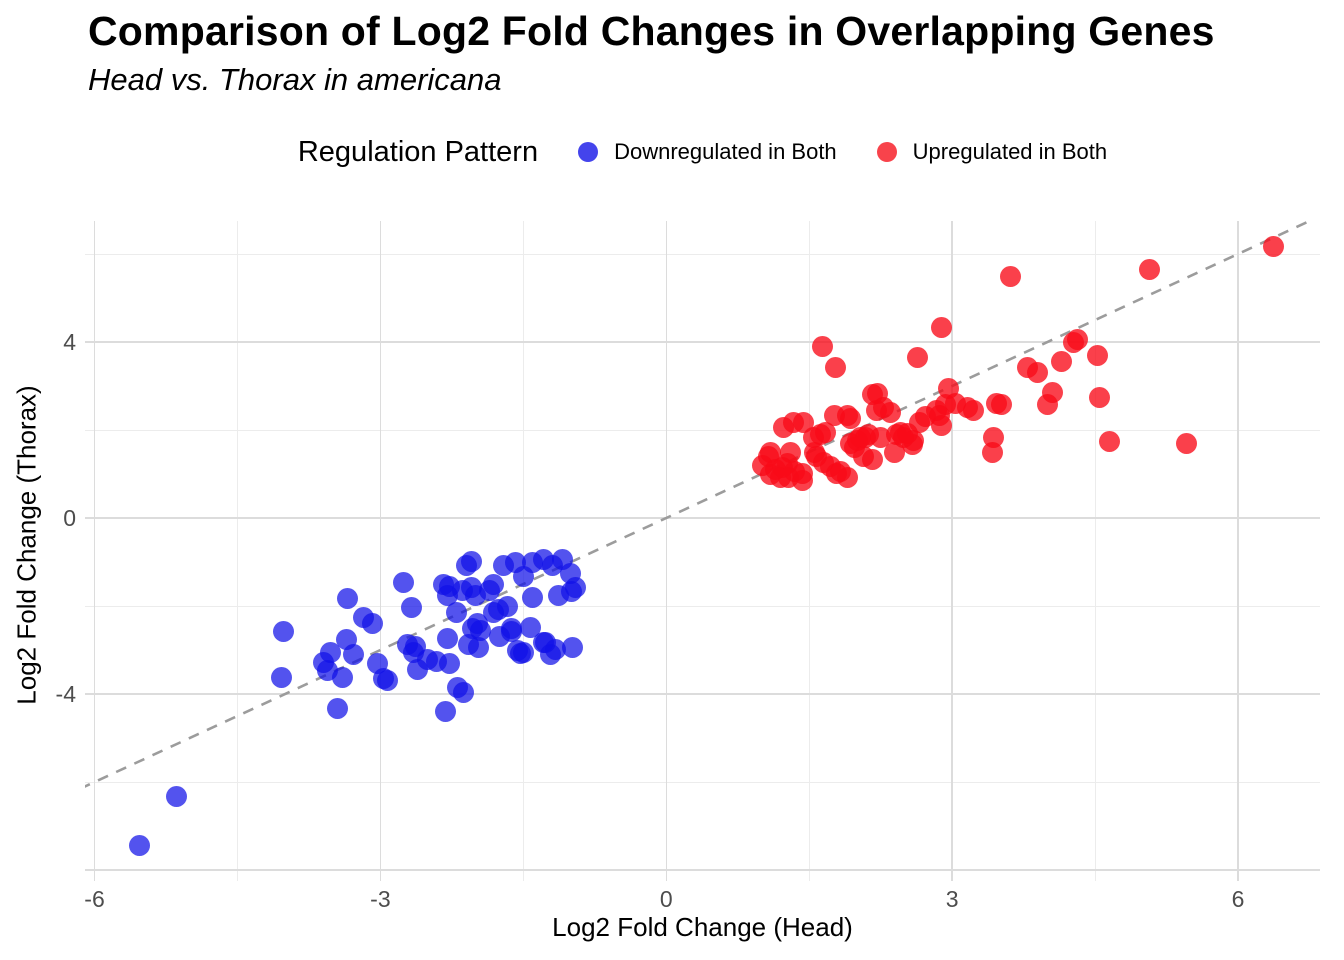 The height and width of the screenshot is (960, 1344). Describe the element at coordinates (69, 518) in the screenshot. I see `y-tick-label: 0` at that location.